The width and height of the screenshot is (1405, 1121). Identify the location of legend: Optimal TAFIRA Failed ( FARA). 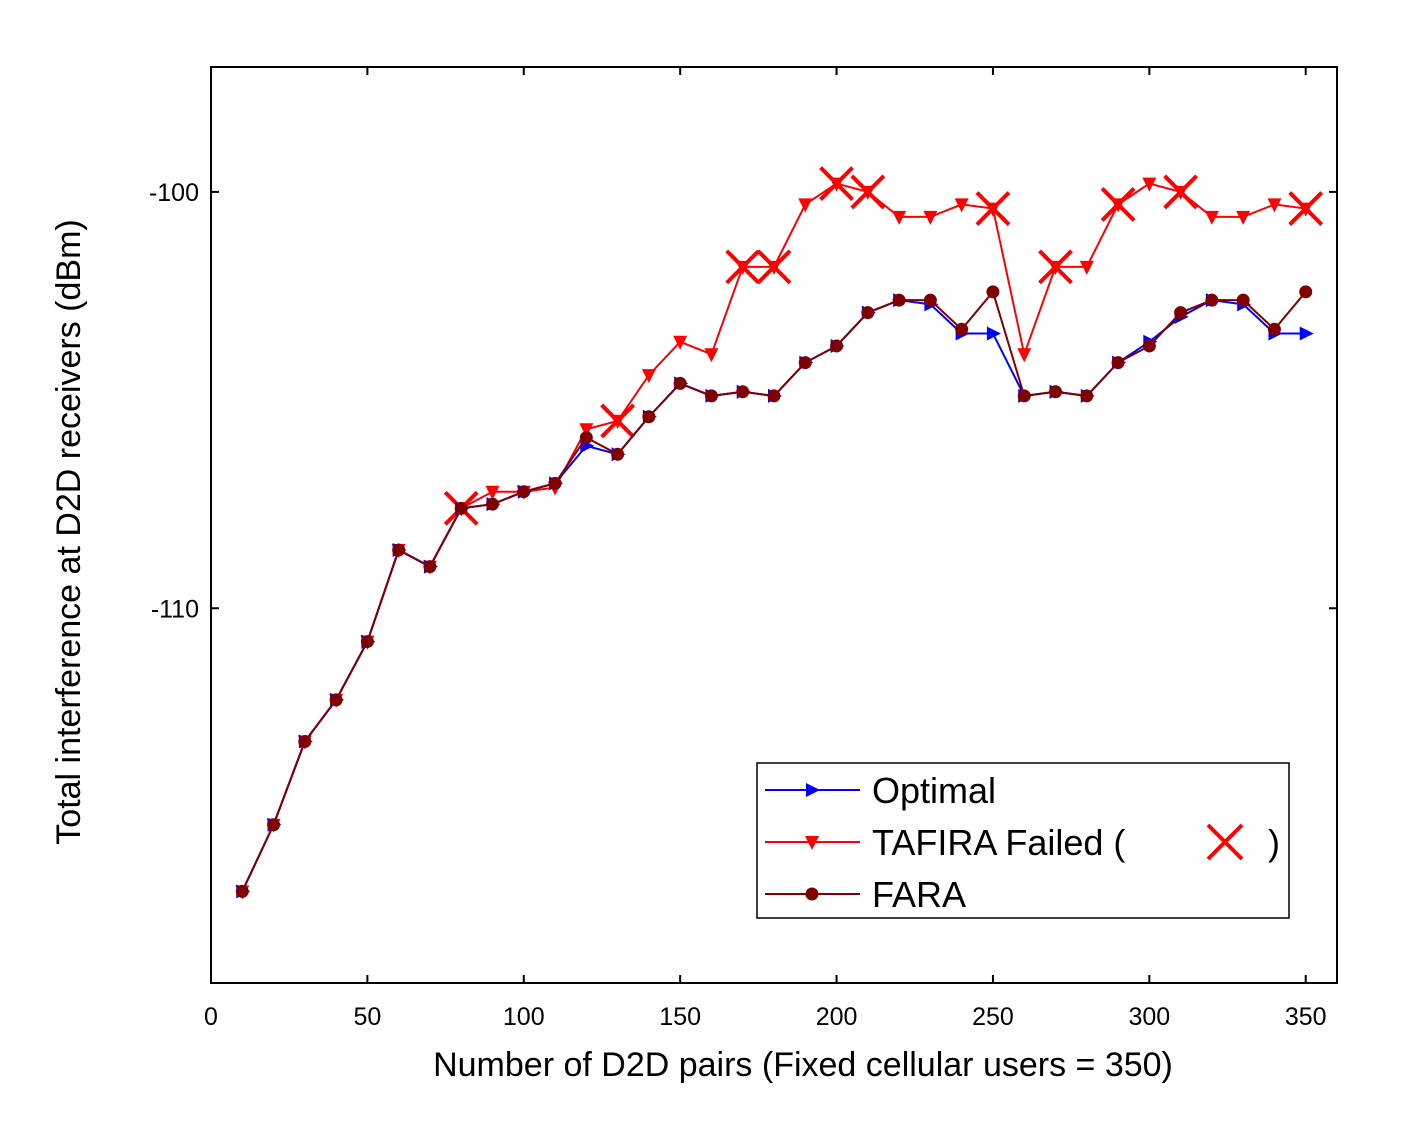
(1023, 840).